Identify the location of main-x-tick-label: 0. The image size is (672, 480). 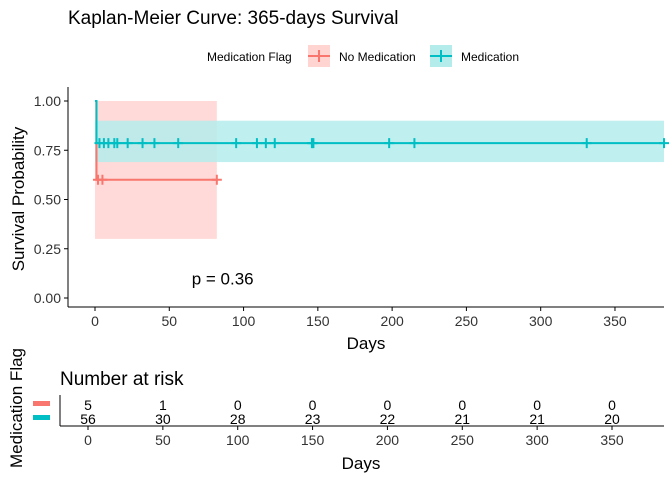
(95, 321).